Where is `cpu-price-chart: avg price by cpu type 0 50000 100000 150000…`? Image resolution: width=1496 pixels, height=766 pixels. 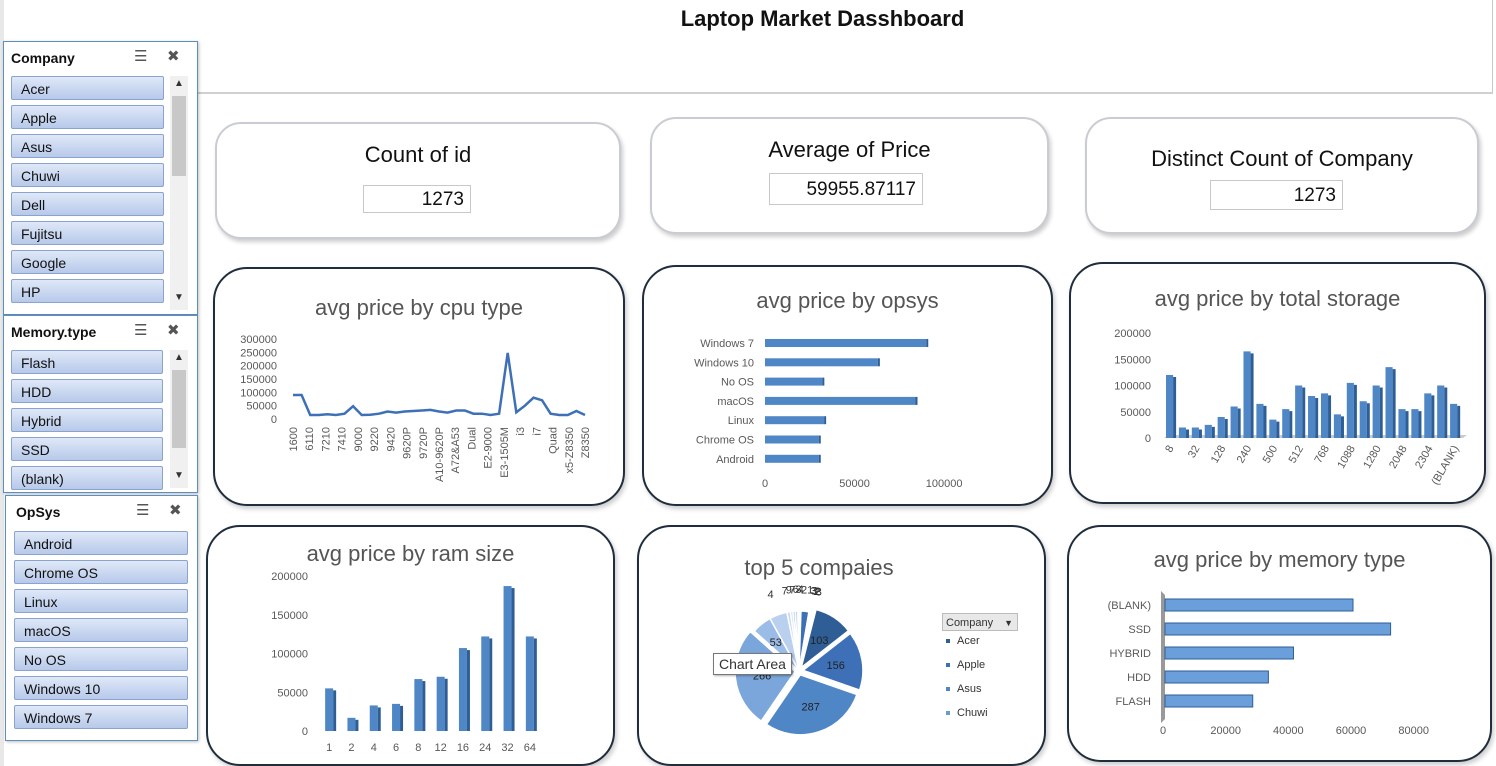 cpu-price-chart: avg price by cpu type 0 50000 100000 150000… is located at coordinates (419, 386).